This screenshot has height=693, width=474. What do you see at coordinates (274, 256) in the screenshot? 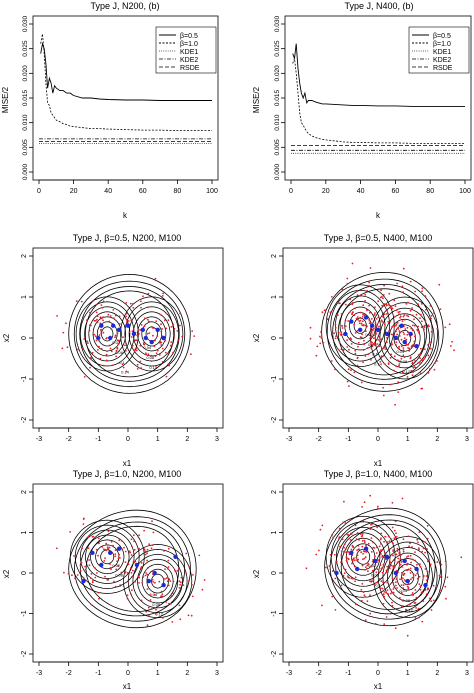
I see `y-tick-label: 2` at bounding box center [274, 256].